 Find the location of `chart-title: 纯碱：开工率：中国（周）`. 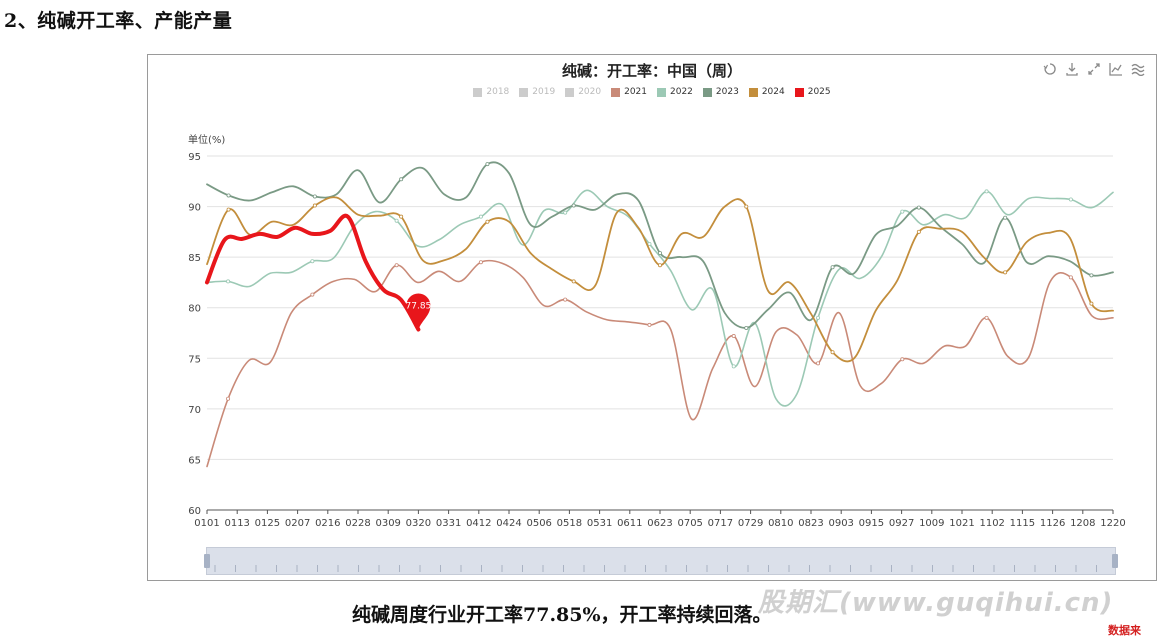

chart-title: 纯碱：开工率：中国（周） is located at coordinates (651, 71).